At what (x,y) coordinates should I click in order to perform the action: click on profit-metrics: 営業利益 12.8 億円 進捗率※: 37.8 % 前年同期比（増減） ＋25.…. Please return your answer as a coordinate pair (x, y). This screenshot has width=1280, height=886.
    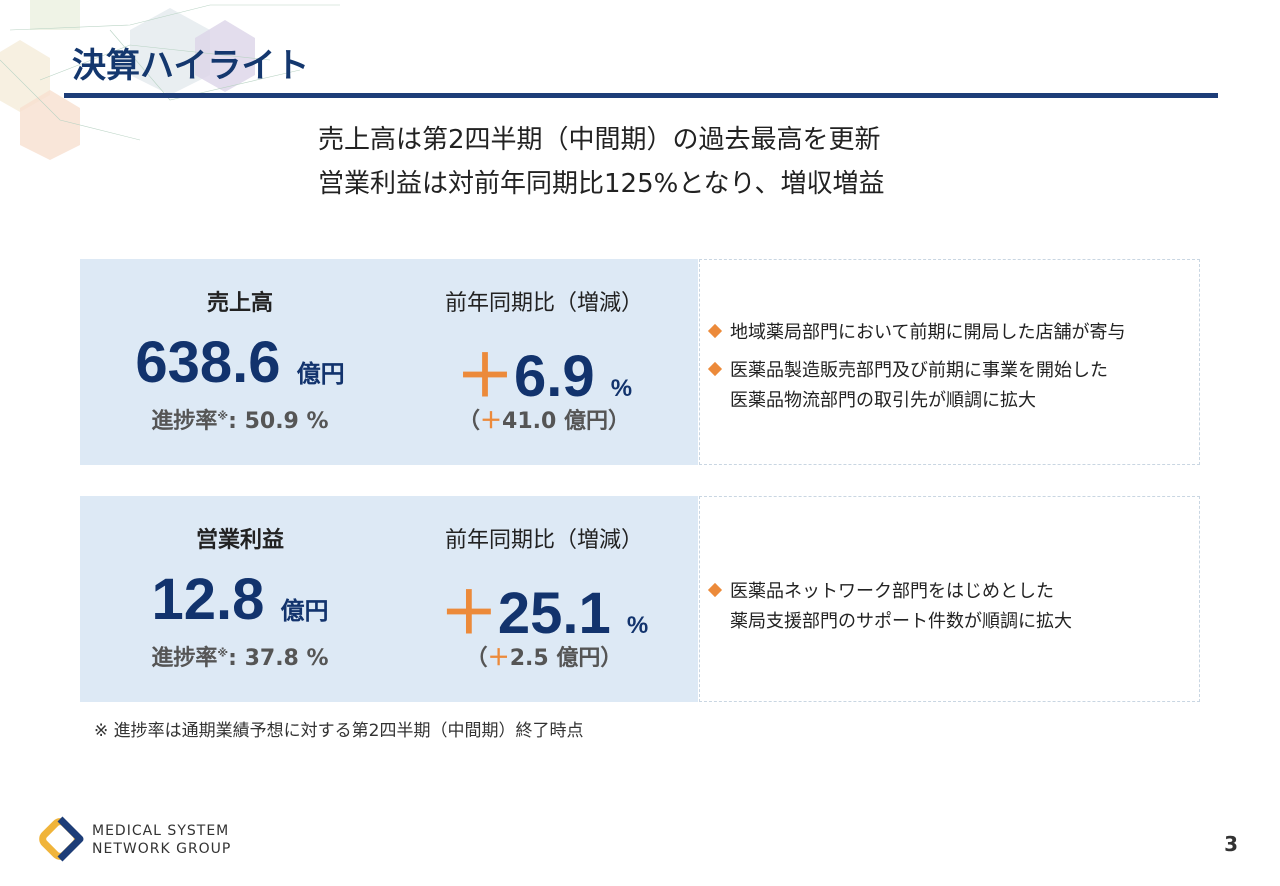
    Looking at the image, I should click on (389, 599).